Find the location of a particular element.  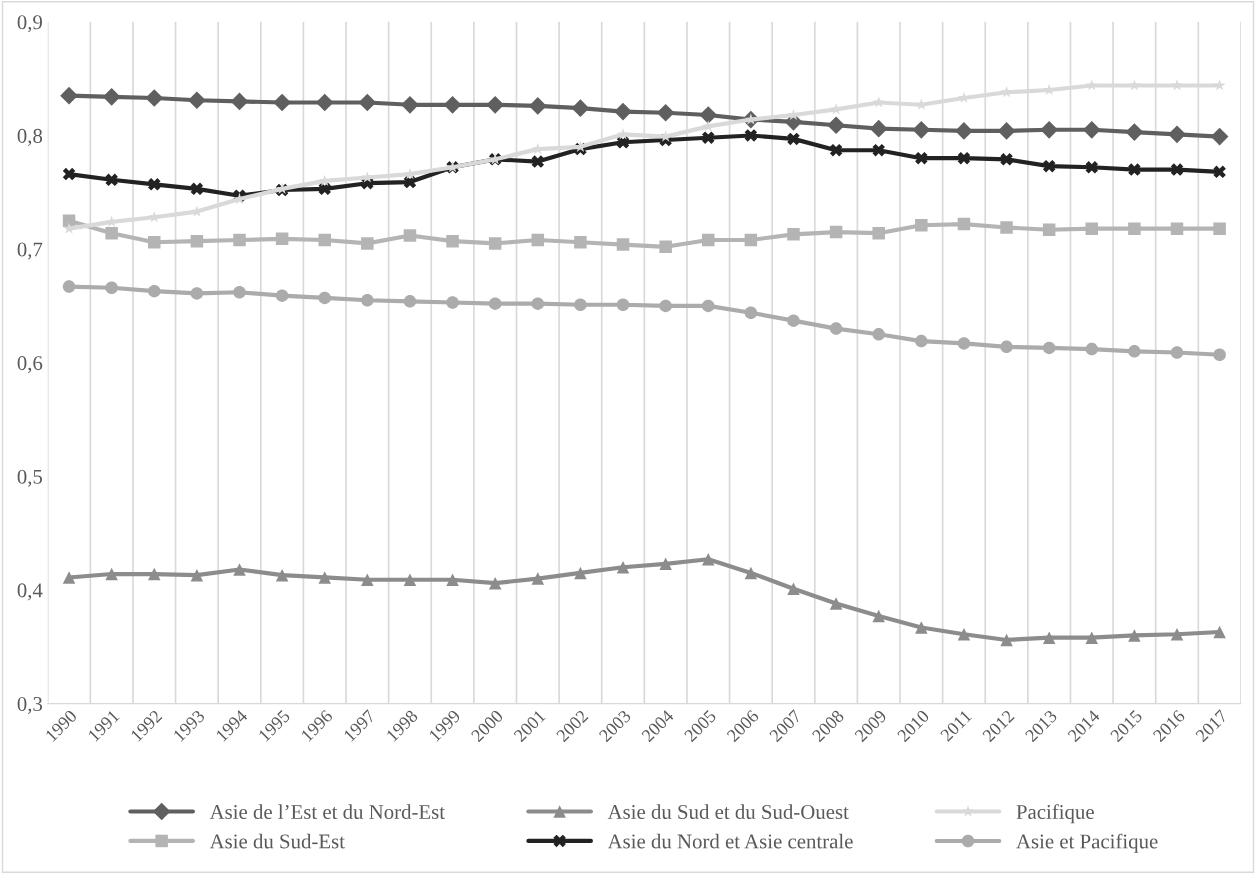

y-tick-label: 0,8 is located at coordinates (30, 137).